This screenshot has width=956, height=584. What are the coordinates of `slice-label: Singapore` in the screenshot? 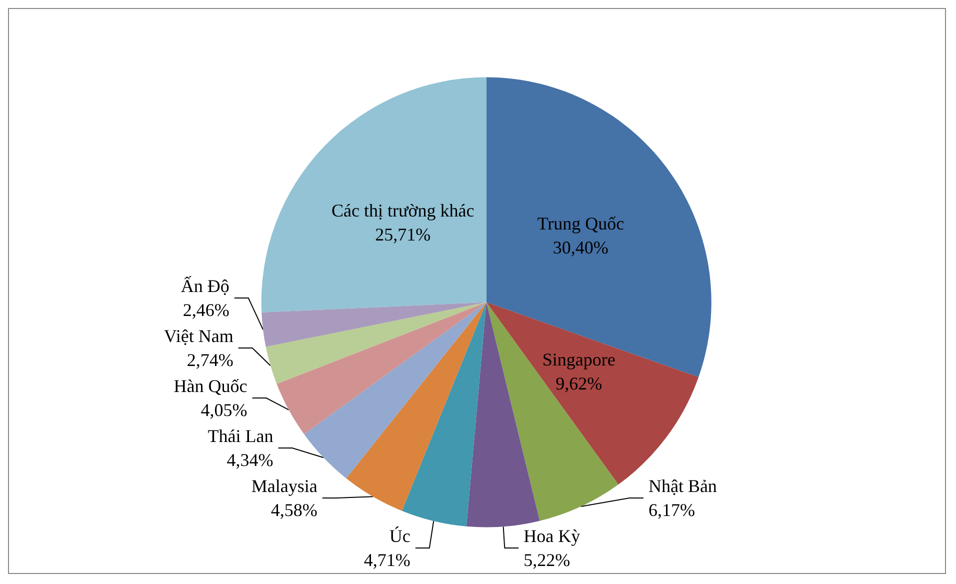 It's located at (579, 359).